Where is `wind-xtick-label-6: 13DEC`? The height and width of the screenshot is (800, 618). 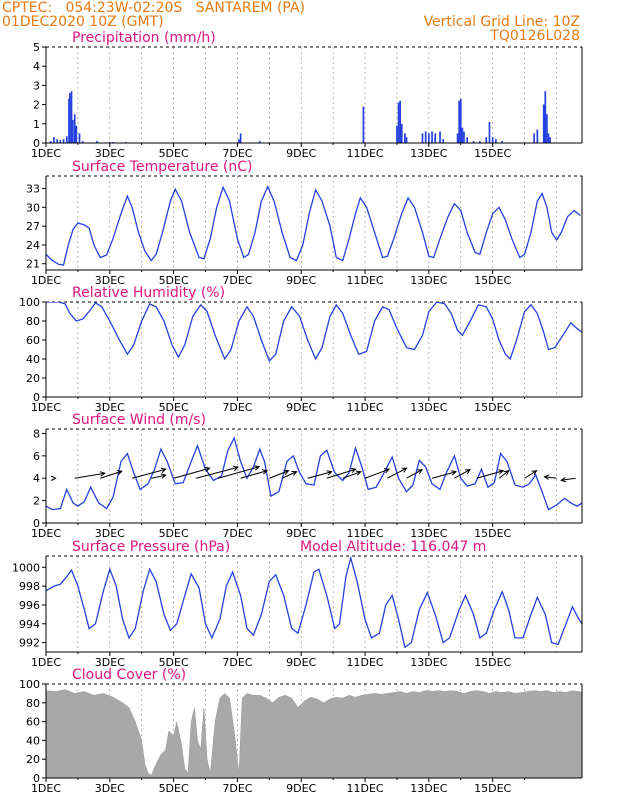
wind-xtick-label-6: 13DEC is located at coordinates (428, 533).